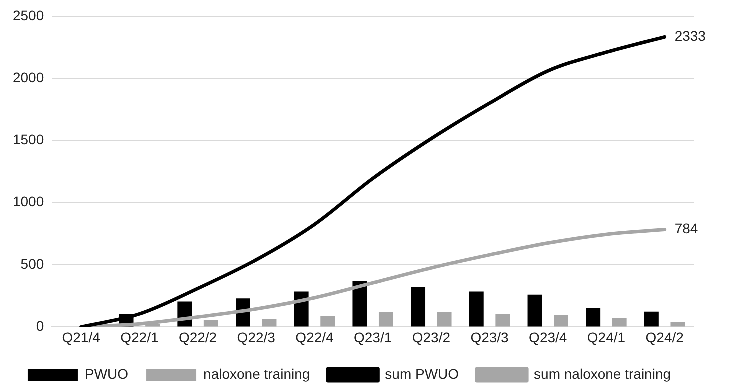 This screenshot has height=392, width=744. What do you see at coordinates (256, 337) in the screenshot?
I see `x-tick-label: Q22/3` at bounding box center [256, 337].